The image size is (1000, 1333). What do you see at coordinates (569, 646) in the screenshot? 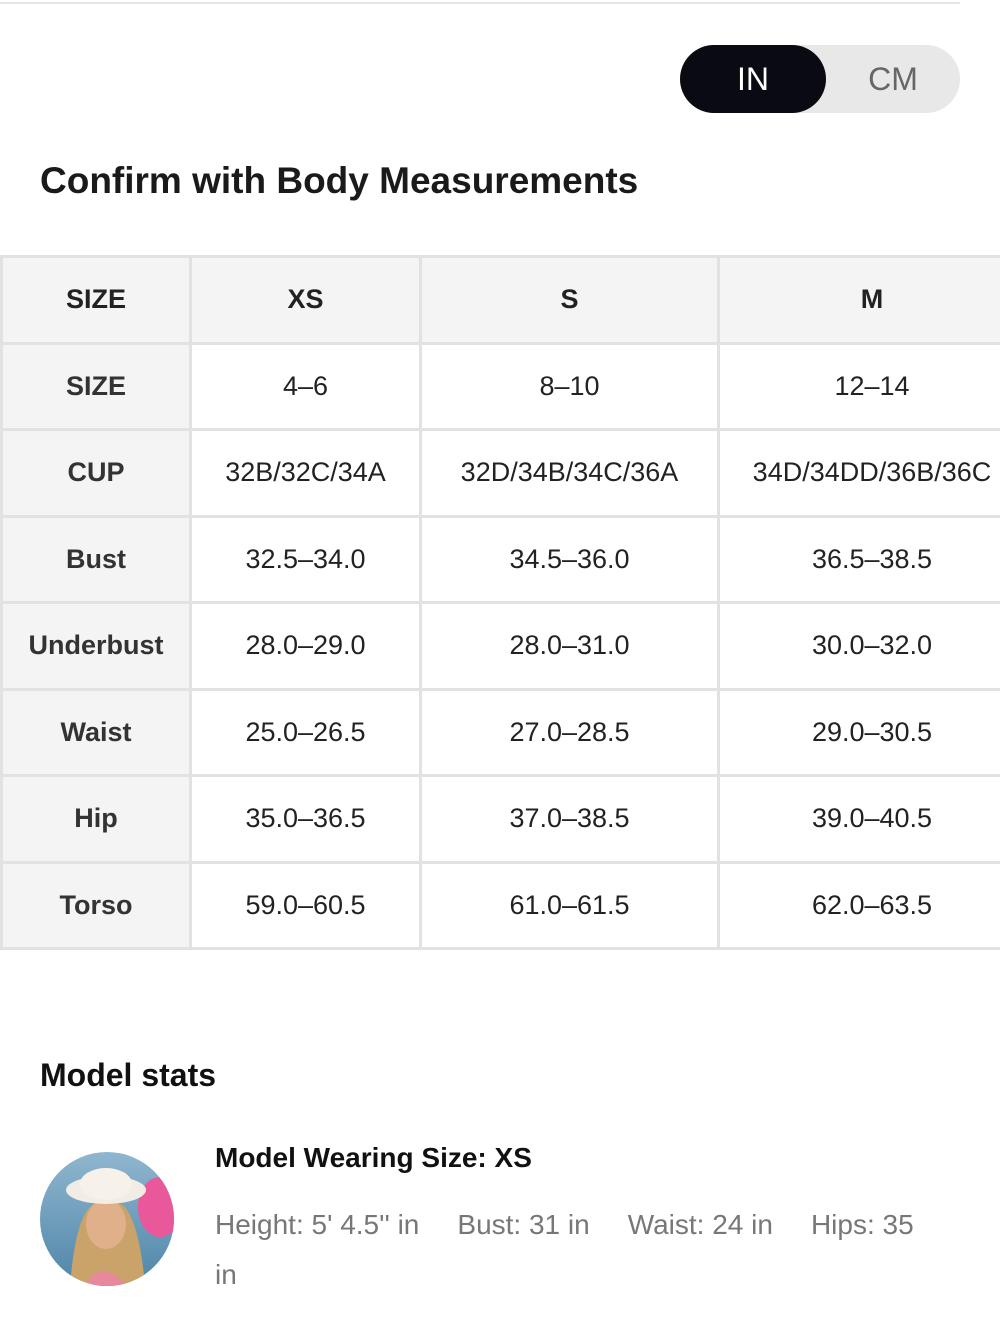
I see `table-cell: 28.0–31.0` at bounding box center [569, 646].